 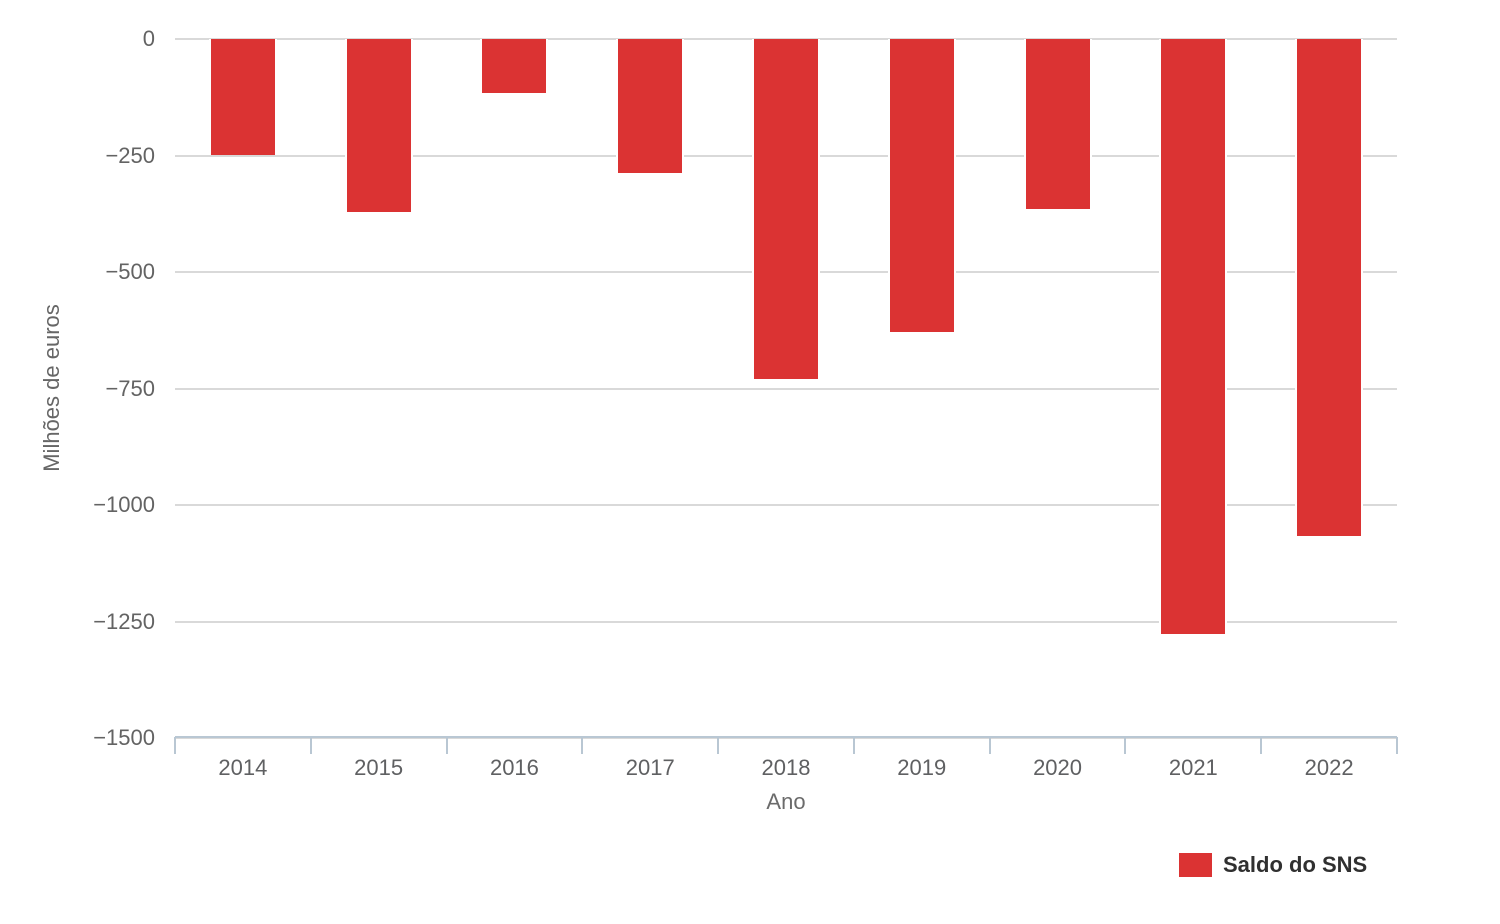 What do you see at coordinates (786, 209) in the screenshot?
I see `bar-2018` at bounding box center [786, 209].